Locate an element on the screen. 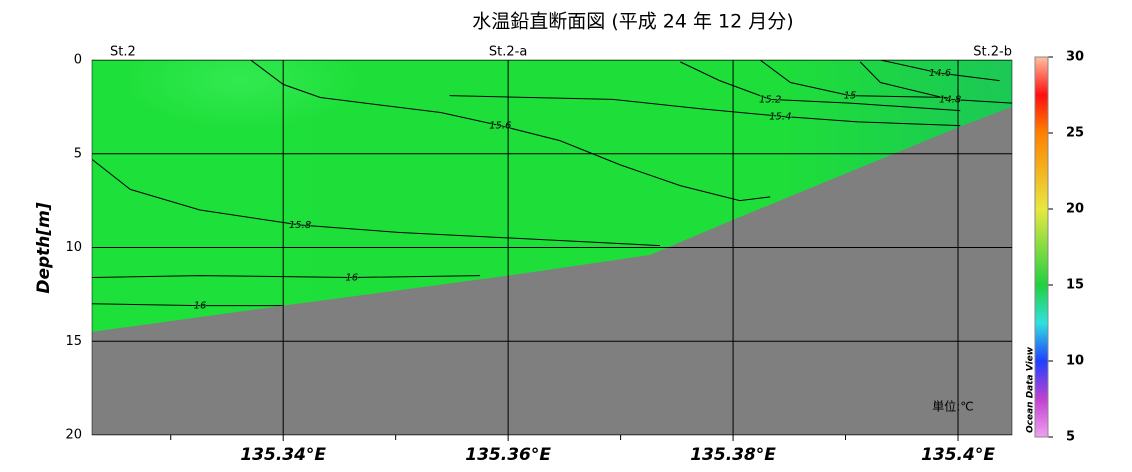 This screenshot has height=472, width=1132. contour-label: 15 is located at coordinates (850, 96).